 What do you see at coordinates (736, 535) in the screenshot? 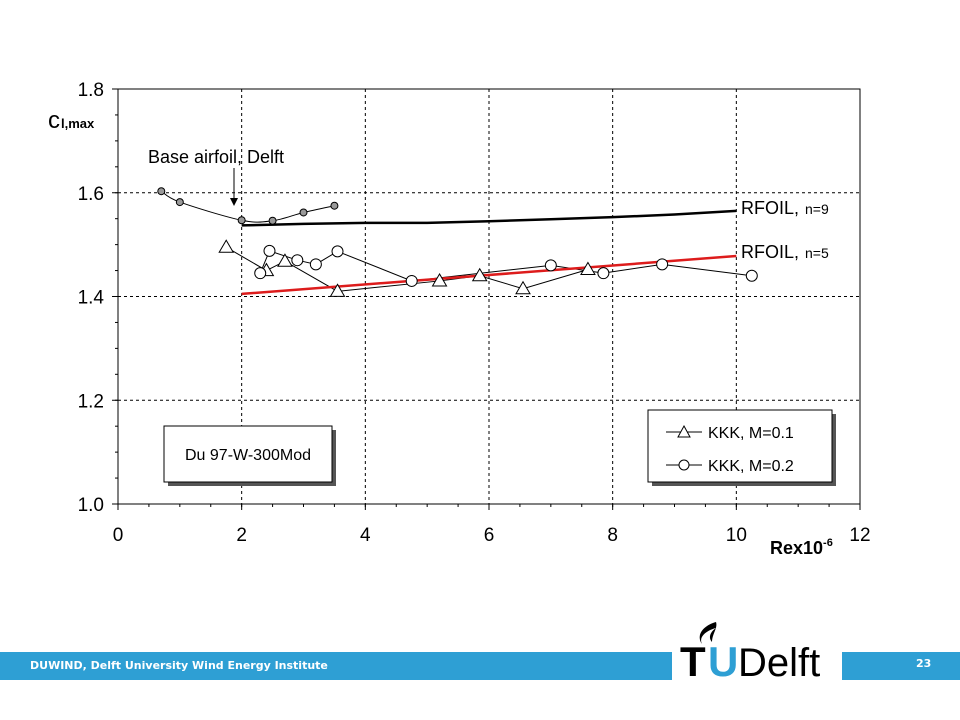
I see `x-tick-label: 10` at bounding box center [736, 535].